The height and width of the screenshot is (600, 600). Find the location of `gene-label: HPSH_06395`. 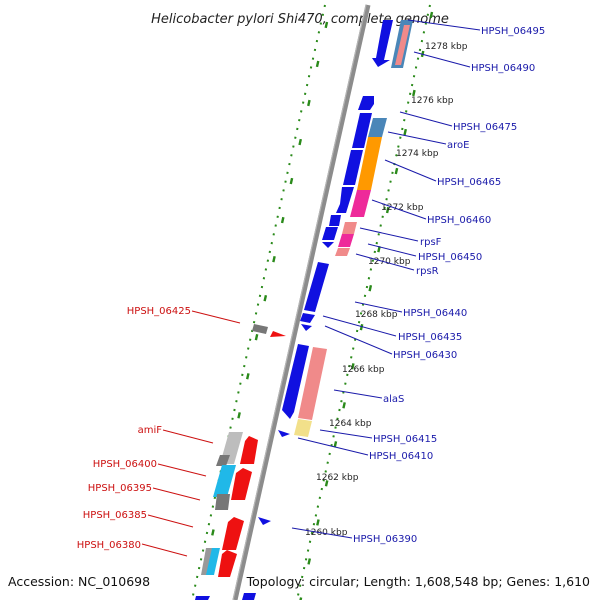

gene-label: HPSH_06395 is located at coordinates (120, 488).